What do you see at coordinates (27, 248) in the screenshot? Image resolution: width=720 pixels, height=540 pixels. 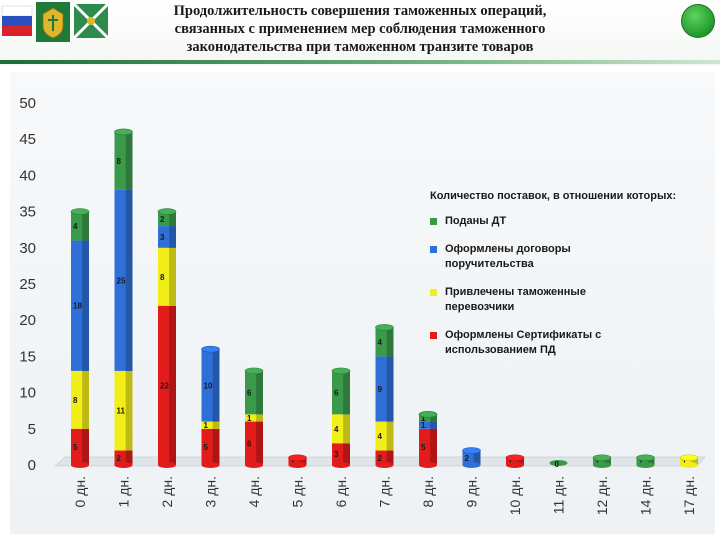 I see `y-tick-label: 30` at bounding box center [27, 248].